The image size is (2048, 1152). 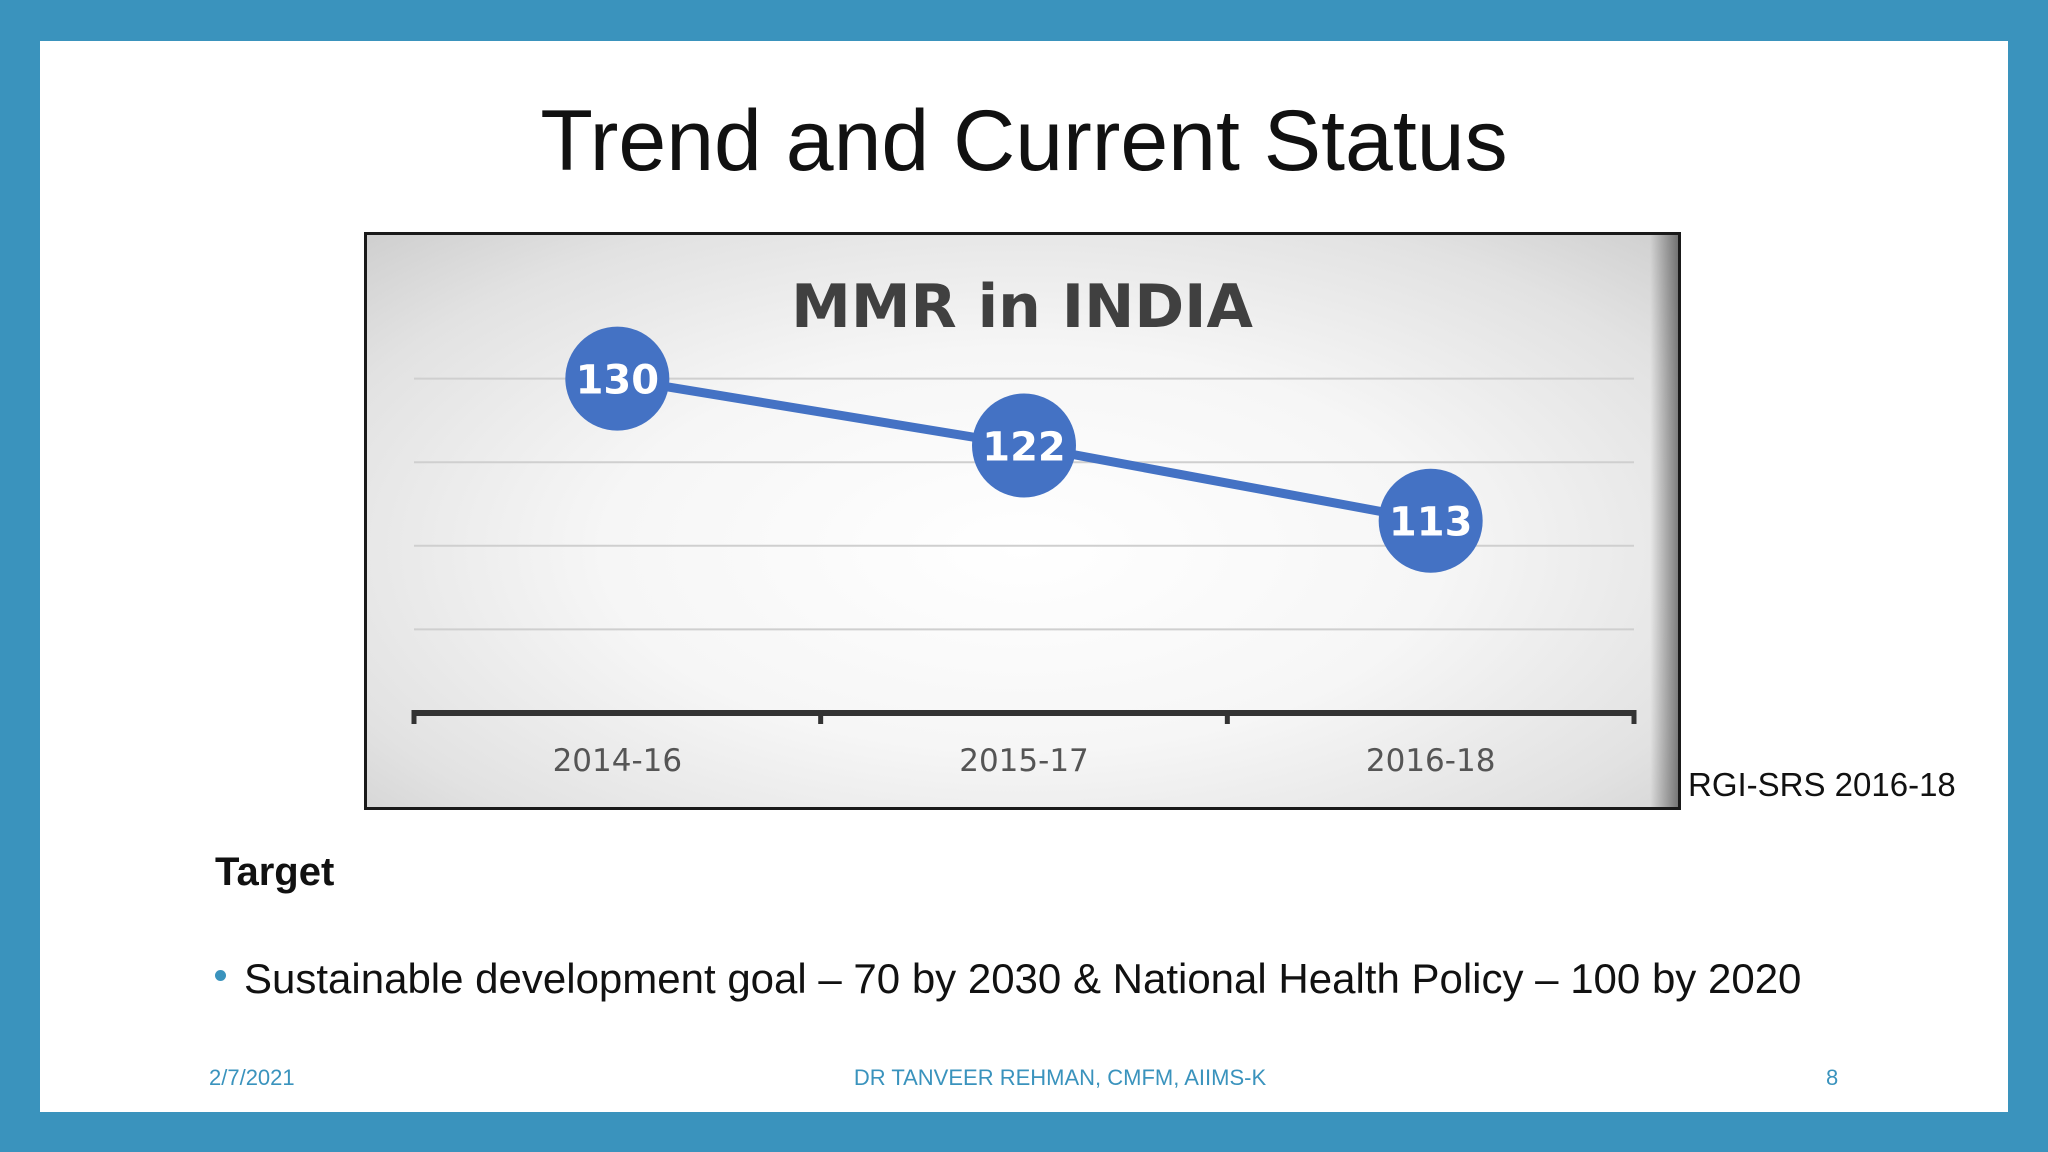 I want to click on x-tick-label: 2014-16, so click(x=618, y=761).